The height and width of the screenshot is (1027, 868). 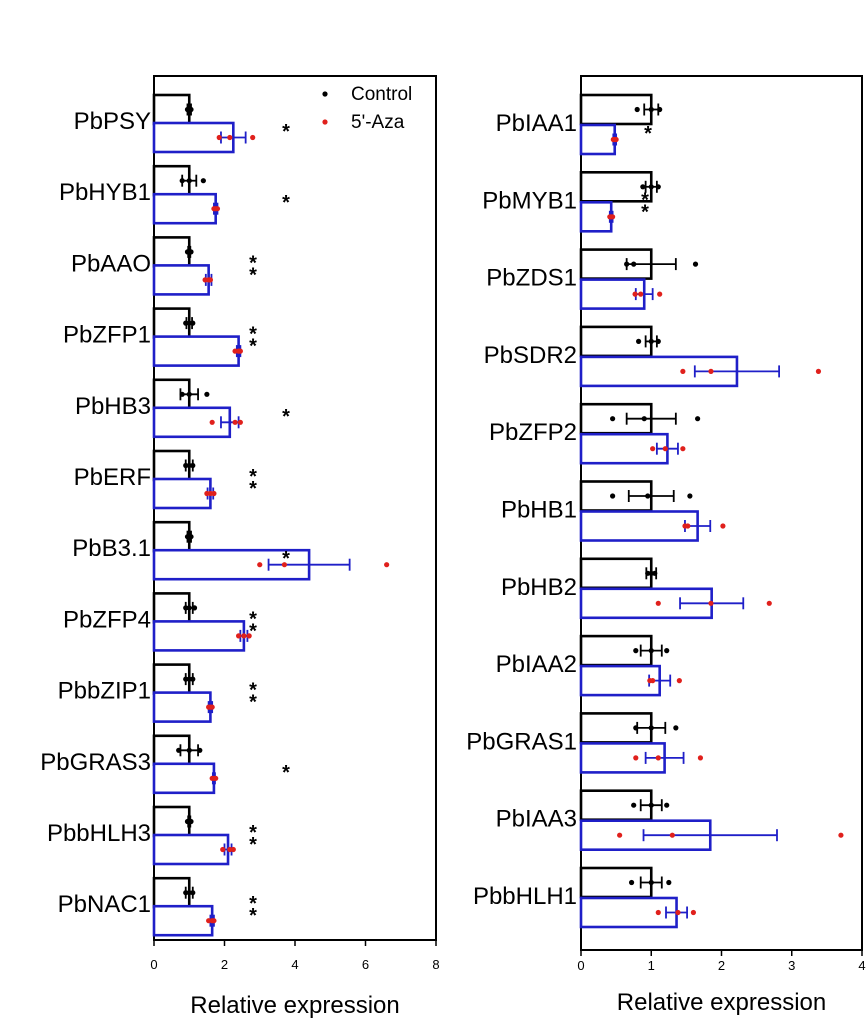 What do you see at coordinates (529, 200) in the screenshot?
I see `gene-label: PbMYB1` at bounding box center [529, 200].